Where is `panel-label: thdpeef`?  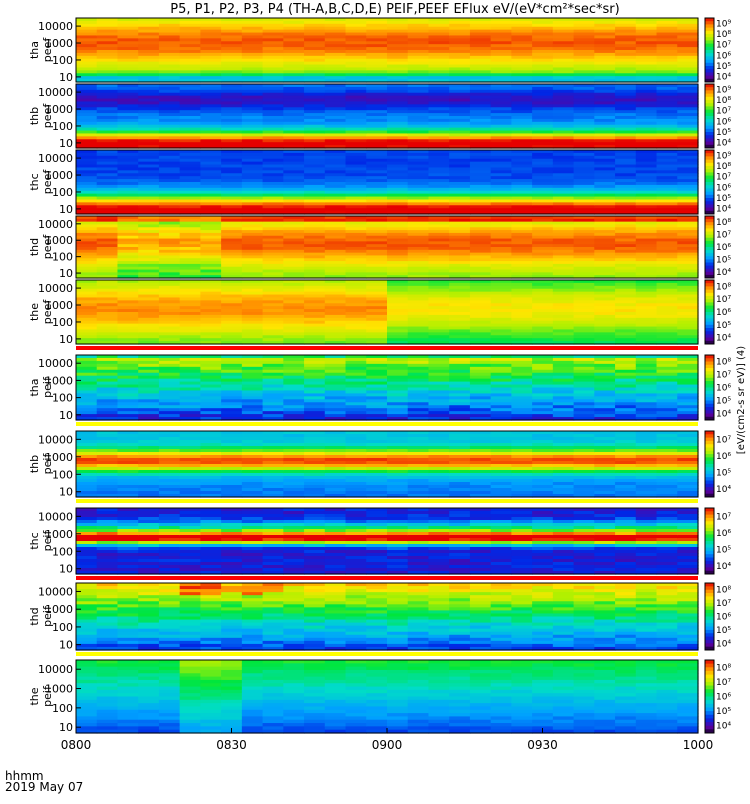 panel-label: thdpeef is located at coordinates (41, 247).